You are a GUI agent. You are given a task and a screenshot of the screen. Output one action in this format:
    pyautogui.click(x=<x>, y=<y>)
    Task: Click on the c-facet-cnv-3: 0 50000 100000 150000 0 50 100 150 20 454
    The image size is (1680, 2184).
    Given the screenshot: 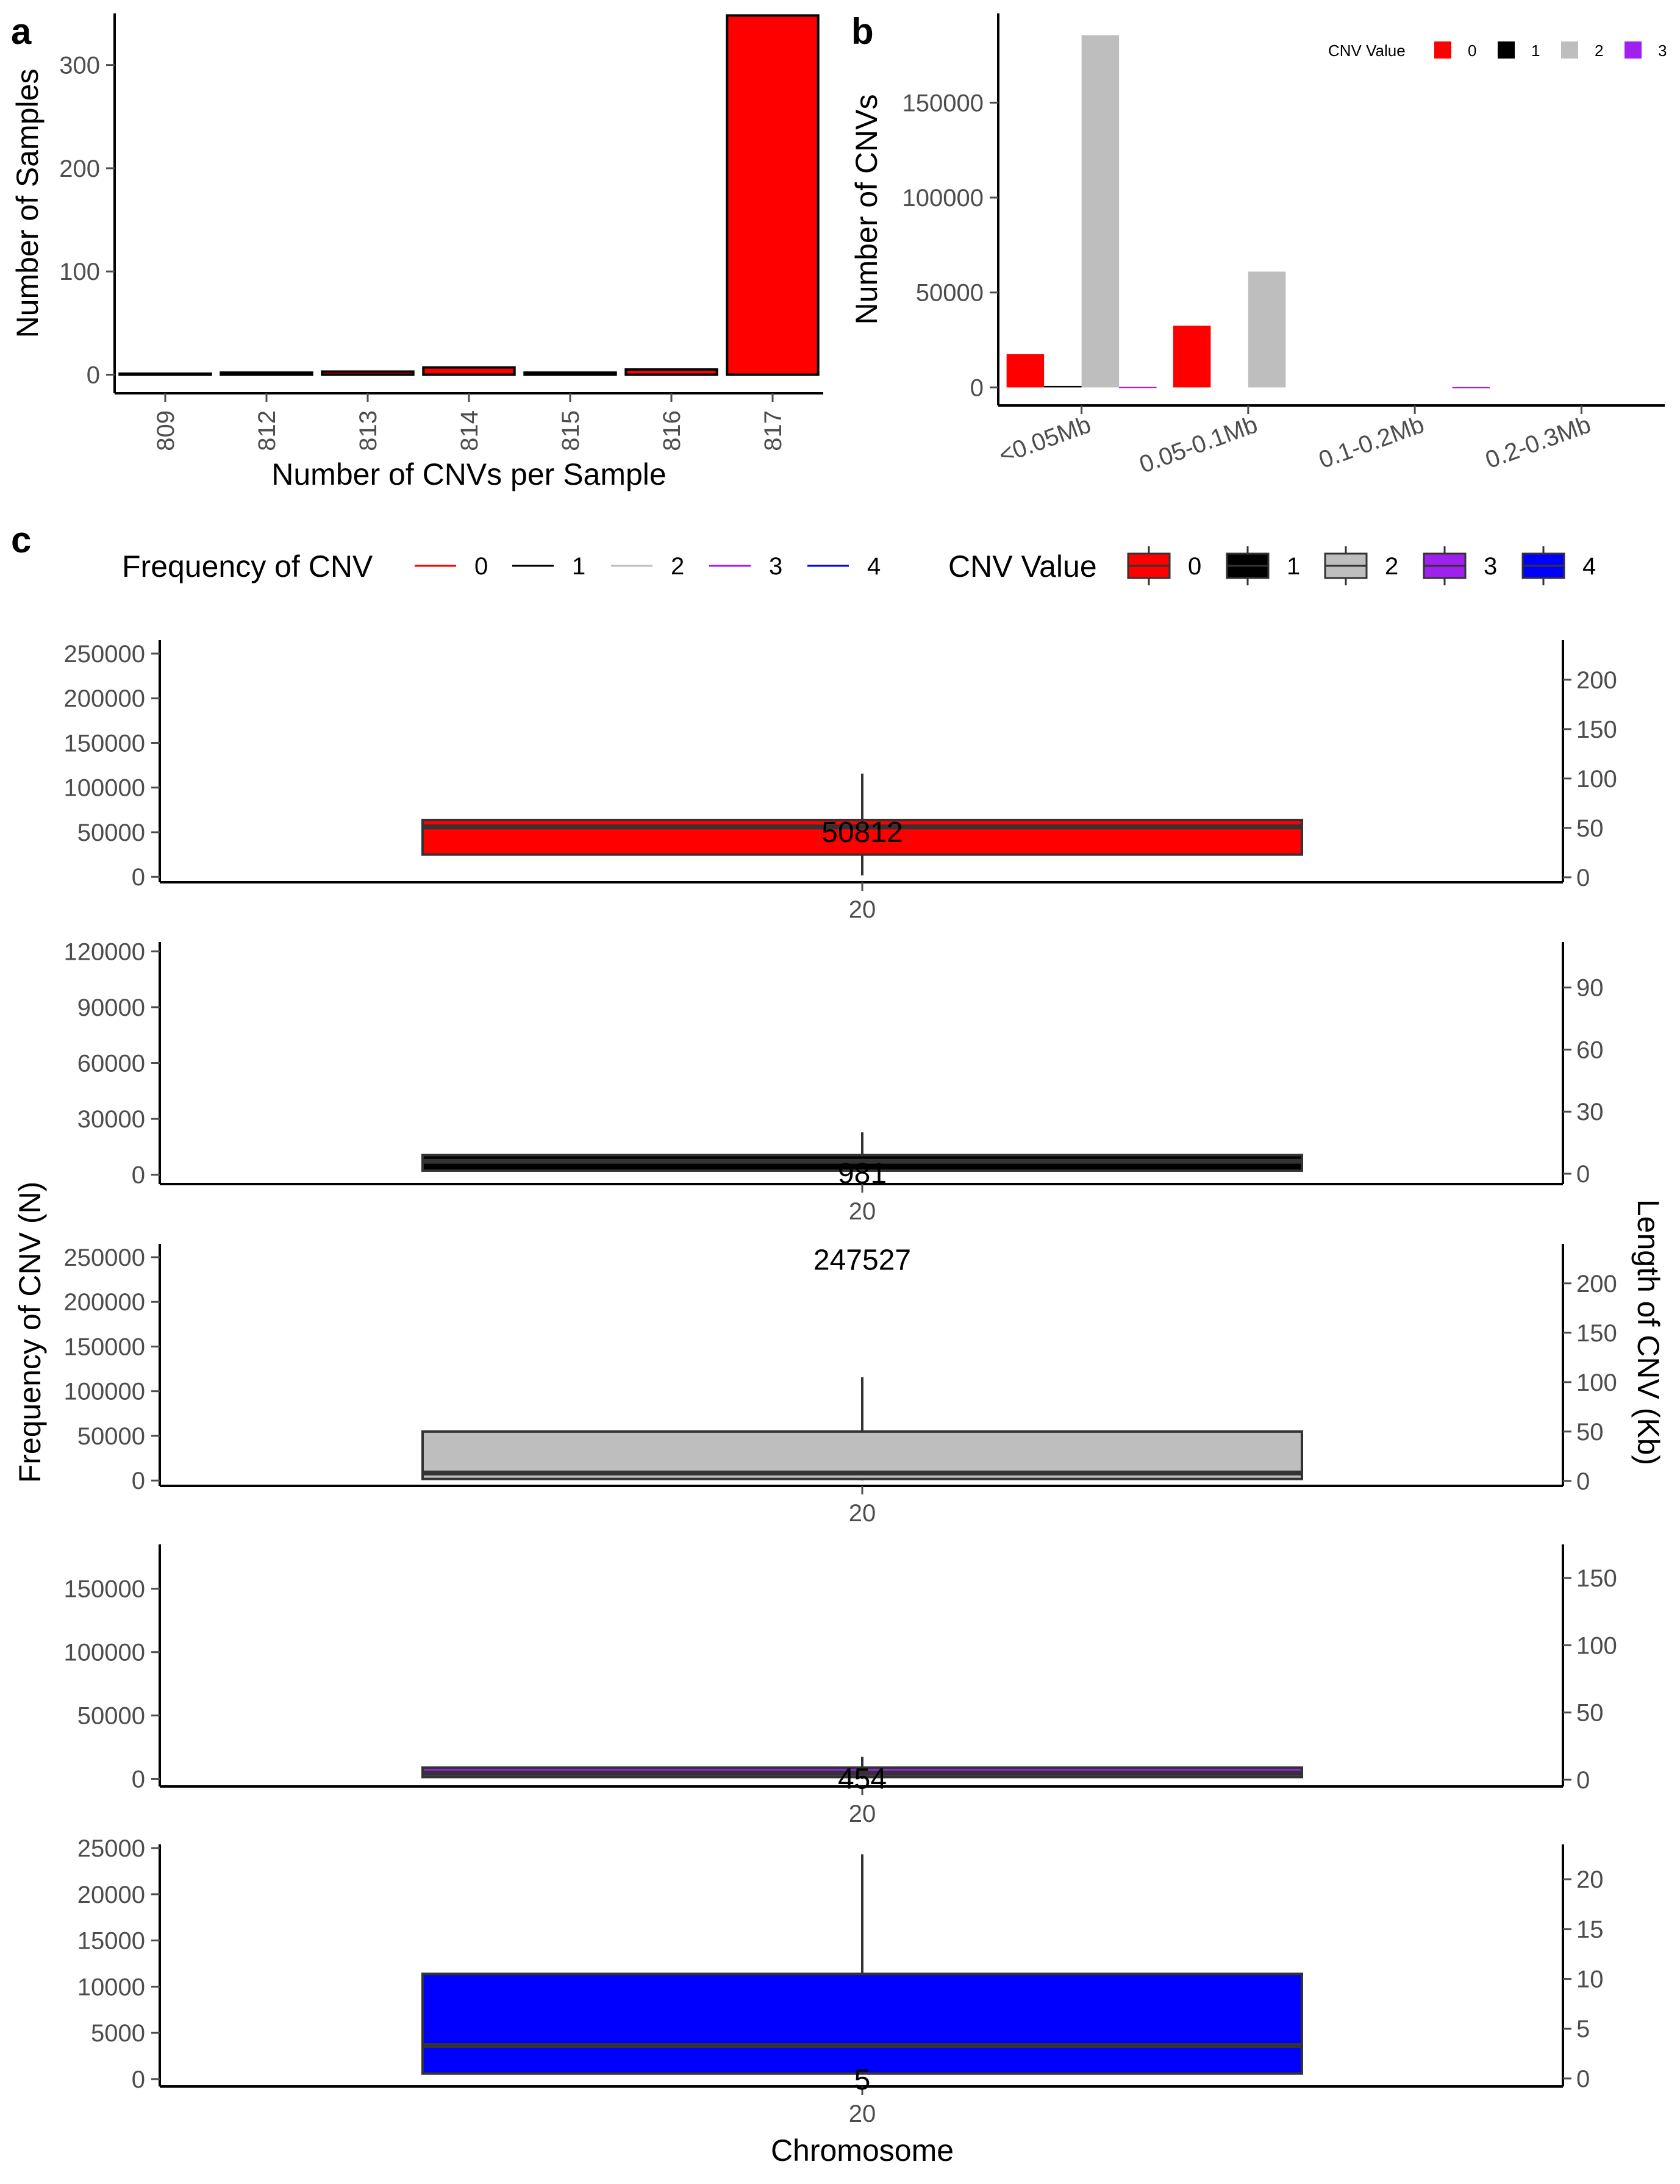 What is the action you would take?
    pyautogui.click(x=840, y=1685)
    